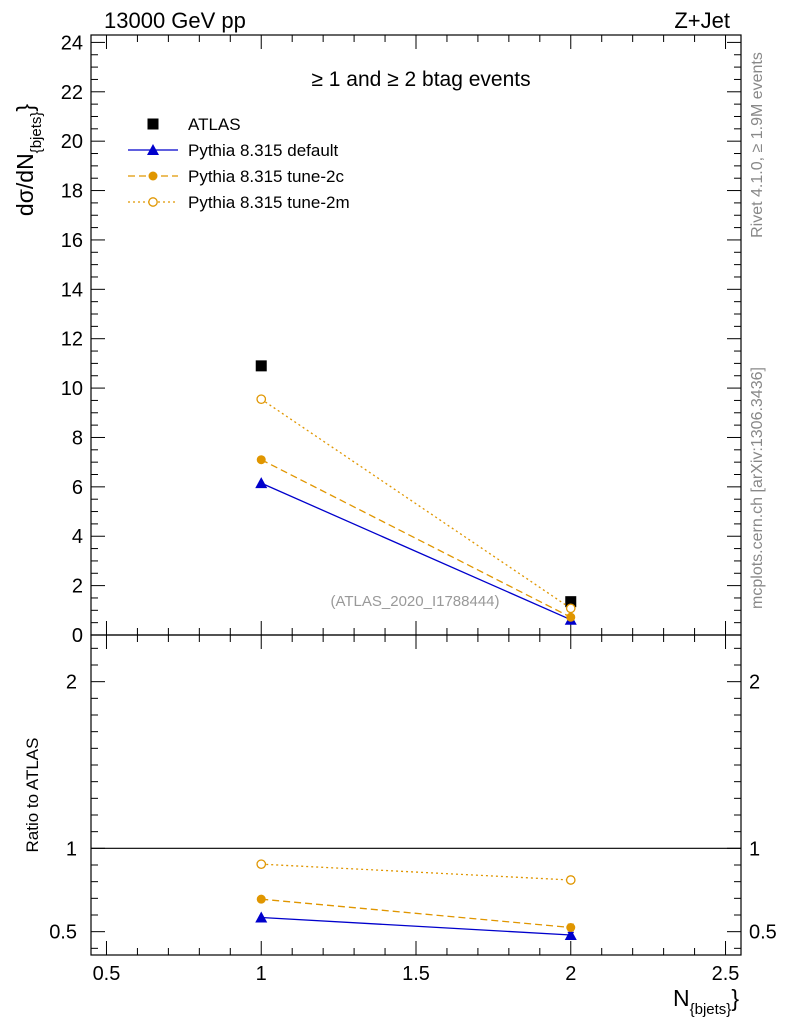 The width and height of the screenshot is (786, 1024). I want to click on main-y-tick-label: 24, so click(72, 43).